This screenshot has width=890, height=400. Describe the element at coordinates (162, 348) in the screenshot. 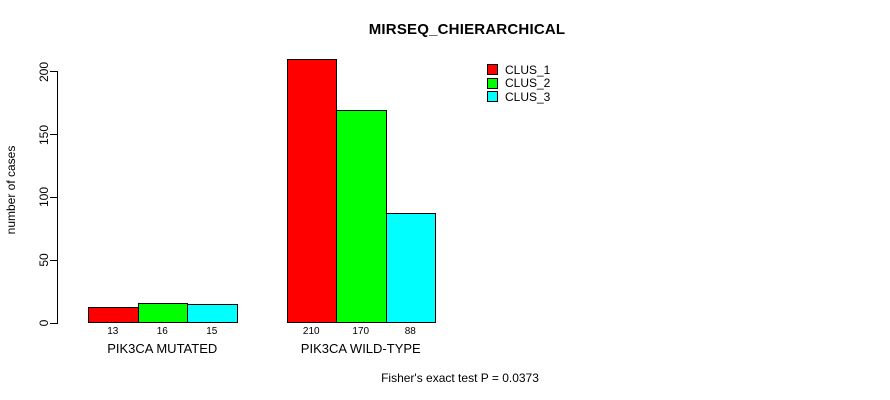

I see `x-category-label: PIK3CA MUTATED` at that location.